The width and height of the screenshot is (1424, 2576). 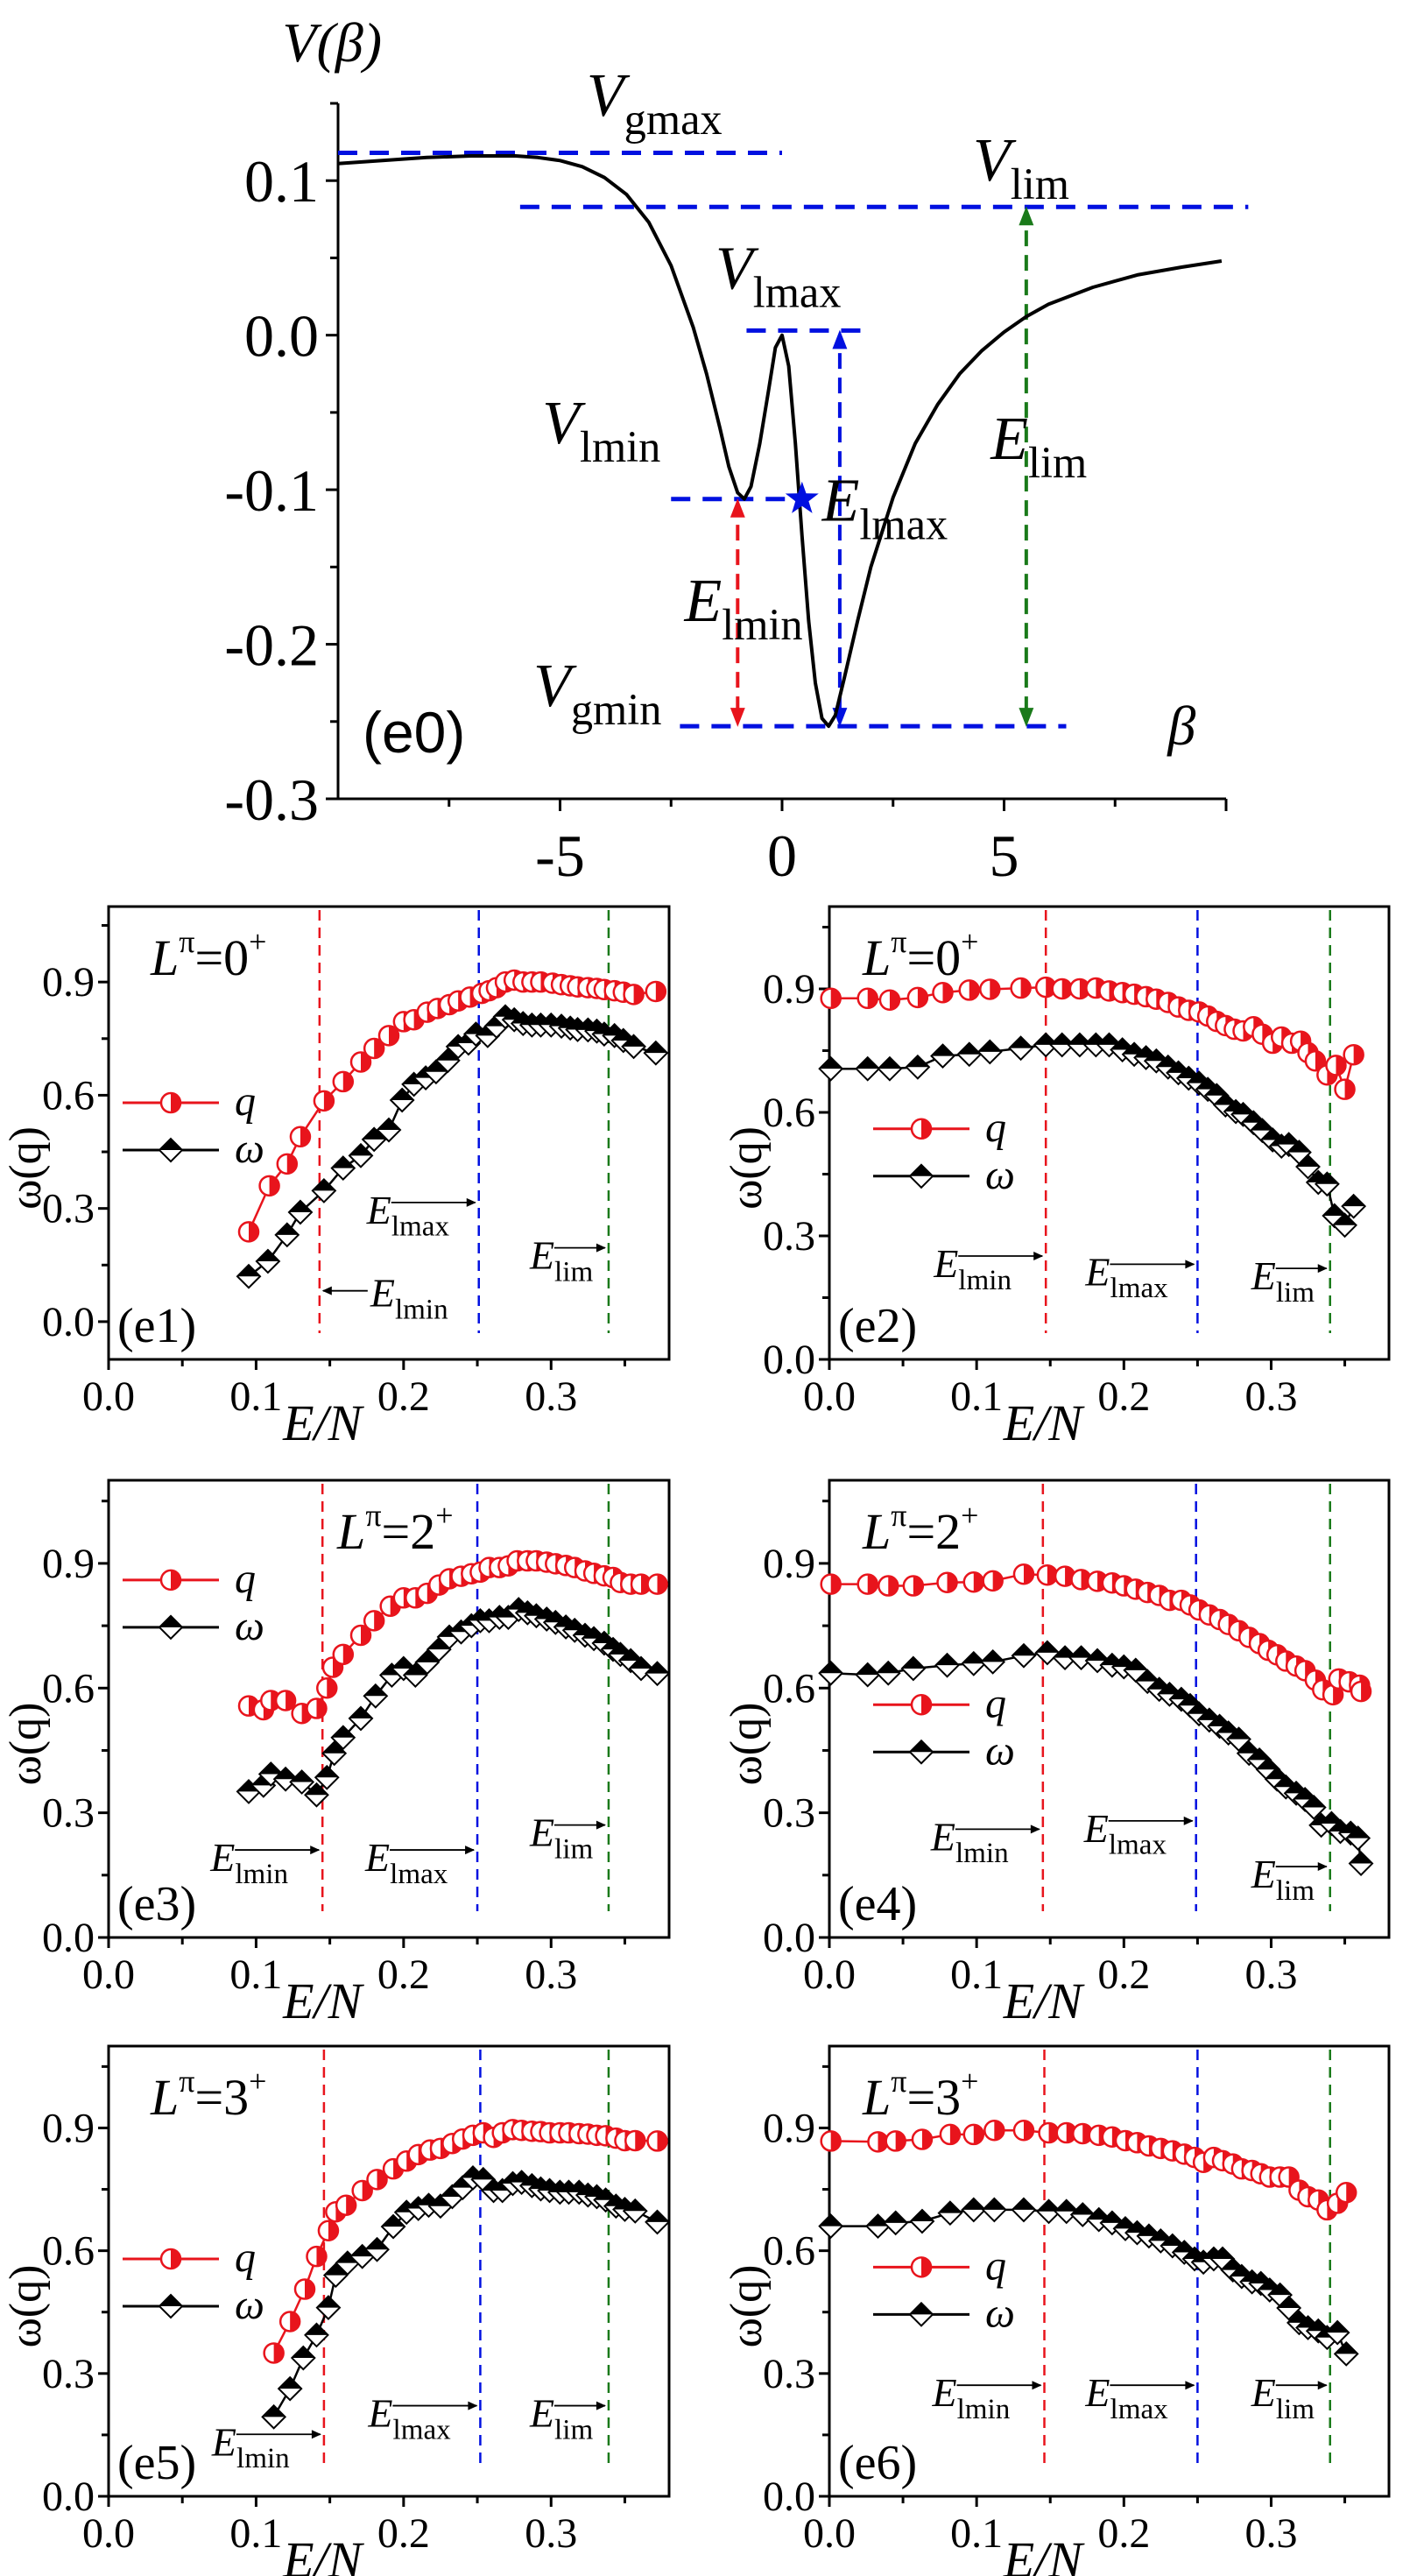 What do you see at coordinates (1123, 1396) in the screenshot?
I see `x-tick-label: 0.2` at bounding box center [1123, 1396].